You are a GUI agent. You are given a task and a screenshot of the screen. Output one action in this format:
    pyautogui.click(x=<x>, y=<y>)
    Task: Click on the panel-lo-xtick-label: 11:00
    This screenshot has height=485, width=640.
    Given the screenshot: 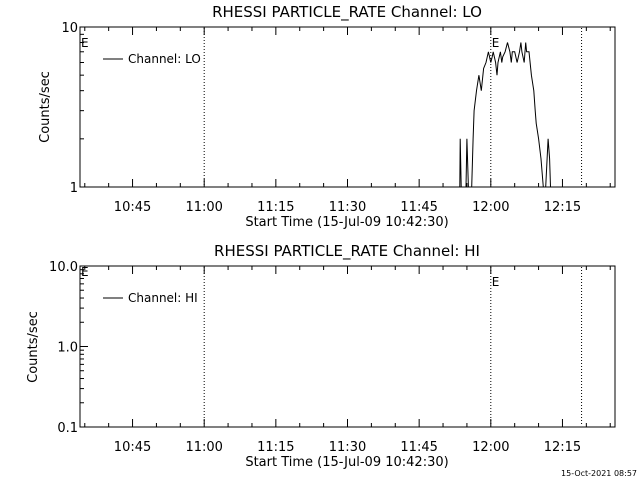 What is the action you would take?
    pyautogui.click(x=203, y=207)
    